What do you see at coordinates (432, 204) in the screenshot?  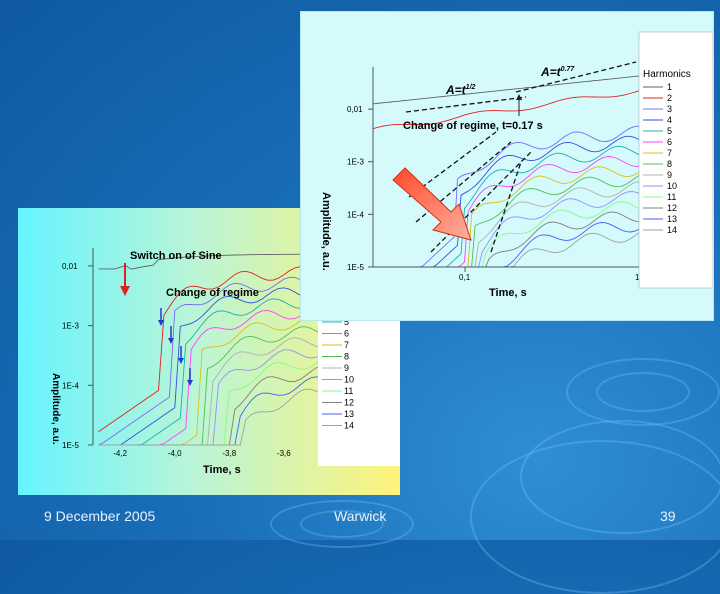 I see `highlight-arrow` at bounding box center [432, 204].